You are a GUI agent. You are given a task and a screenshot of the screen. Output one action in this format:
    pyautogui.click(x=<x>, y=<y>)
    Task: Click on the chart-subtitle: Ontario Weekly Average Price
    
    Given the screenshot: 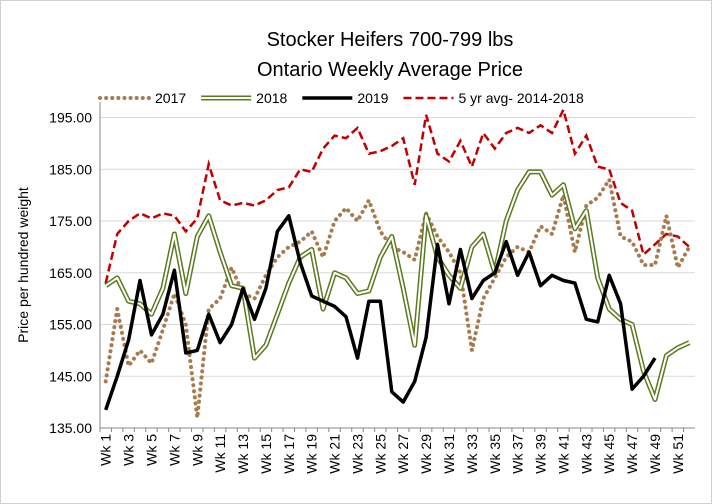 What is the action you would take?
    pyautogui.click(x=390, y=70)
    